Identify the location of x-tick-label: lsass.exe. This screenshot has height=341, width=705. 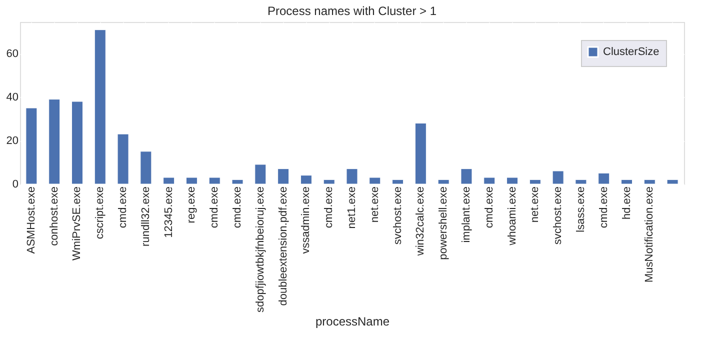
(580, 209).